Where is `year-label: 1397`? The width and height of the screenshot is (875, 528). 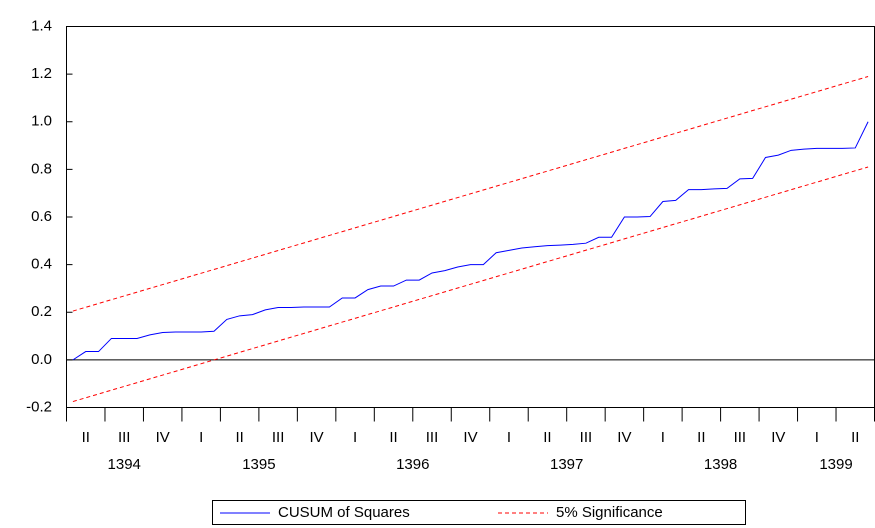 year-label: 1397 is located at coordinates (566, 464).